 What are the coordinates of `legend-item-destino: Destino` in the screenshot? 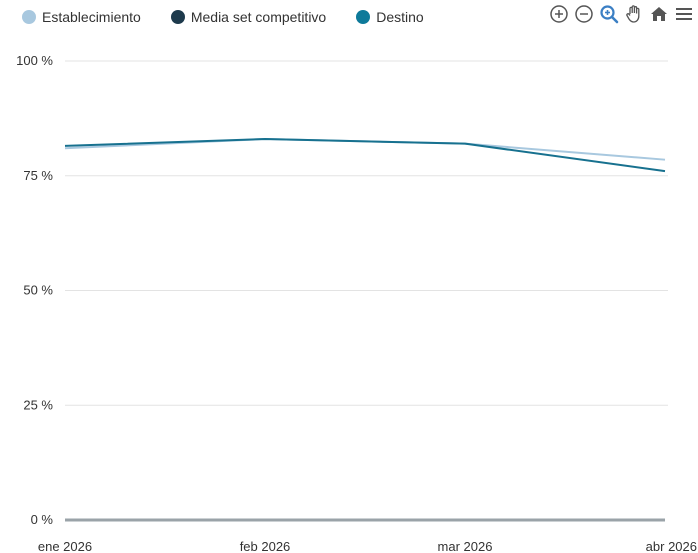 It's located at (390, 17).